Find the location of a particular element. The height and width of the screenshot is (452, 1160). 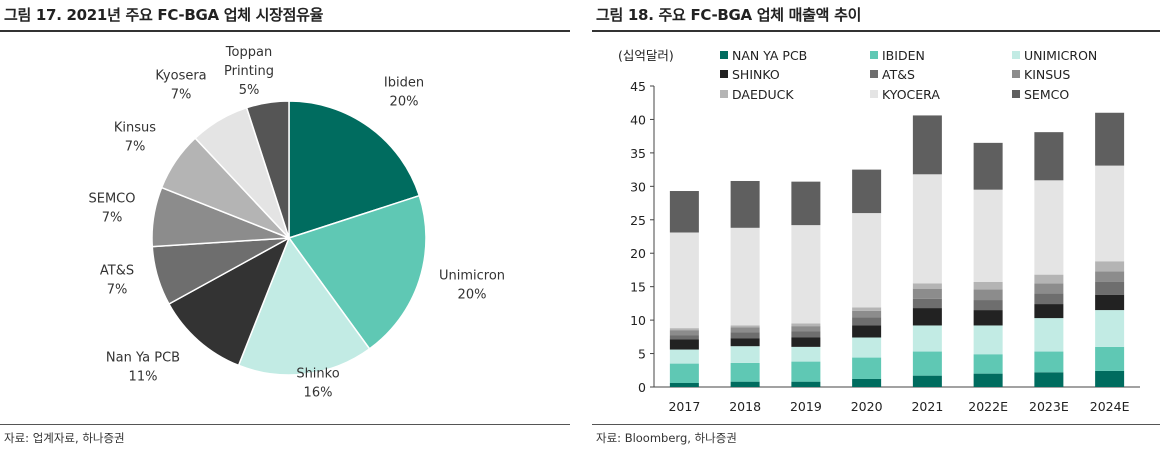

bar-segment-nan-ya-pcb-2023e is located at coordinates (1049, 379).